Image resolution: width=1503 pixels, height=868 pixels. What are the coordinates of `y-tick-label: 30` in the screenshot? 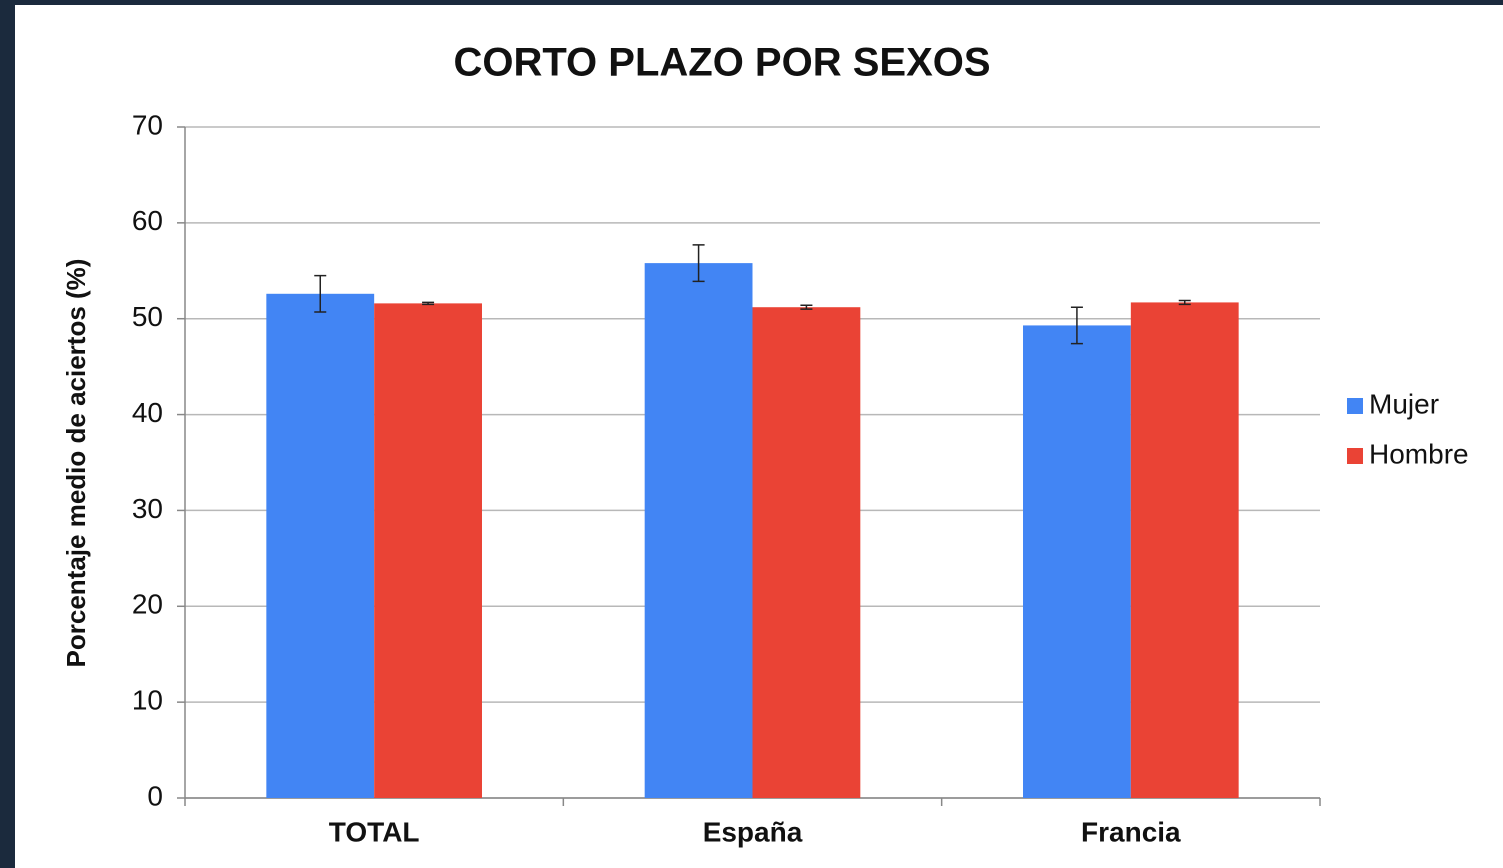 It's located at (147, 508).